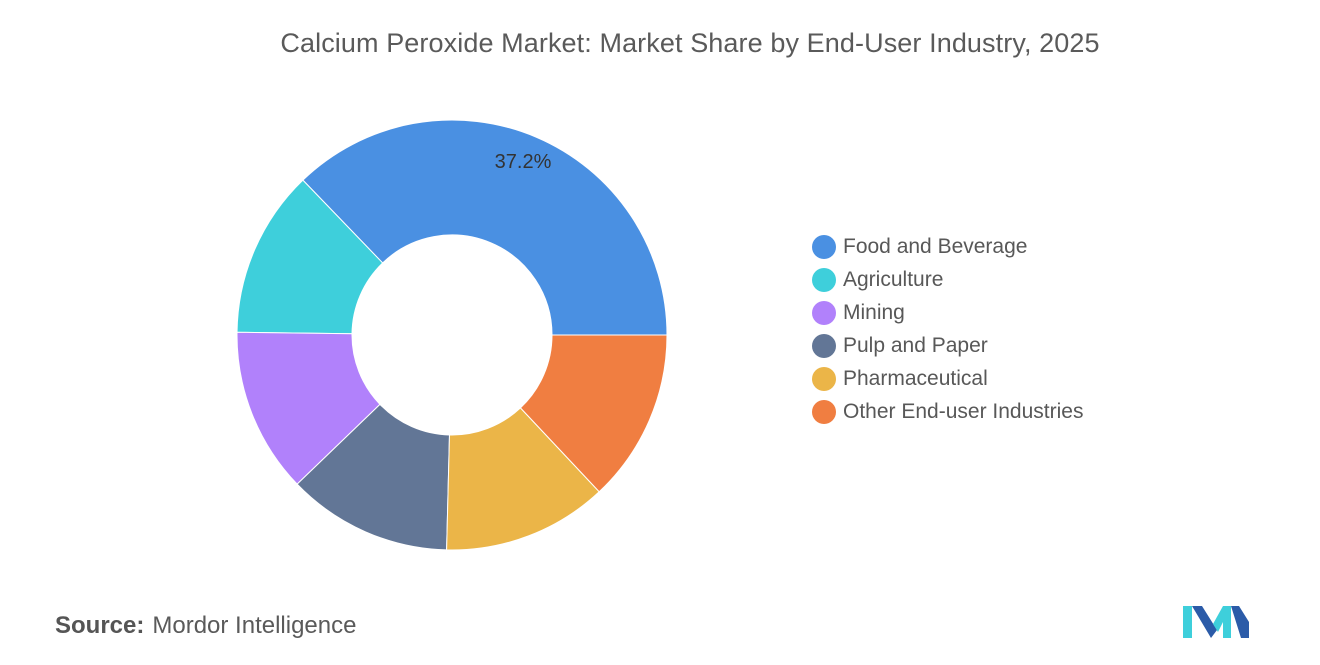  I want to click on legend-item-agriculture: Agriculture, so click(947, 279).